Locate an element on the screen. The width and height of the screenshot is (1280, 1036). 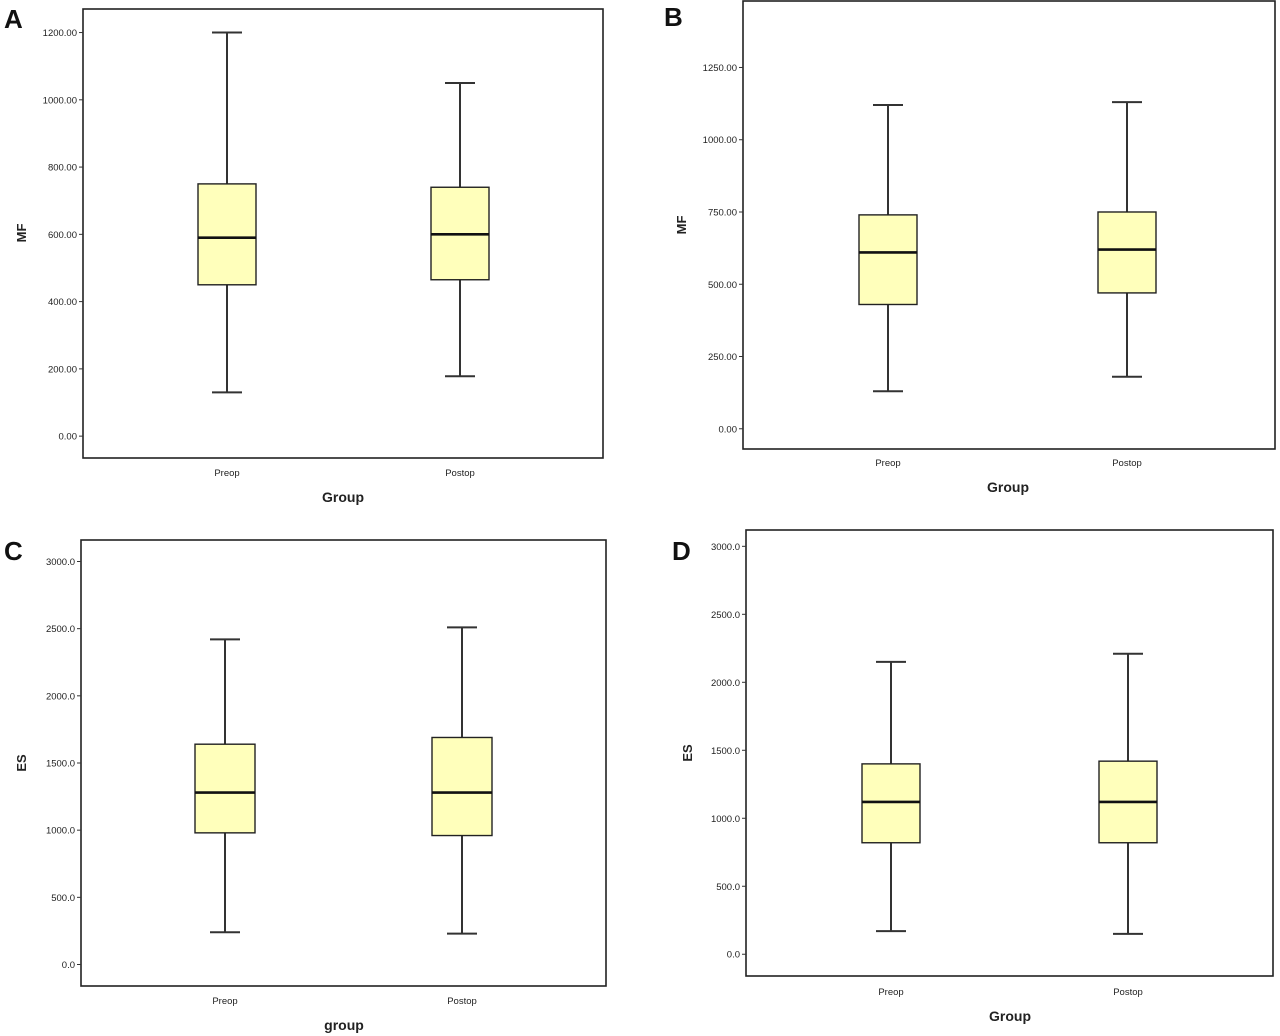
y-tick-label: 750.00 is located at coordinates (722, 212).